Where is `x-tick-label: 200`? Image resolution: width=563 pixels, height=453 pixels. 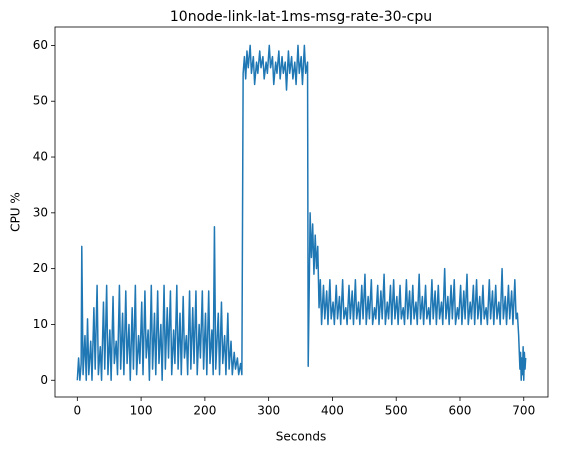
x-tick-label: 200 is located at coordinates (204, 411).